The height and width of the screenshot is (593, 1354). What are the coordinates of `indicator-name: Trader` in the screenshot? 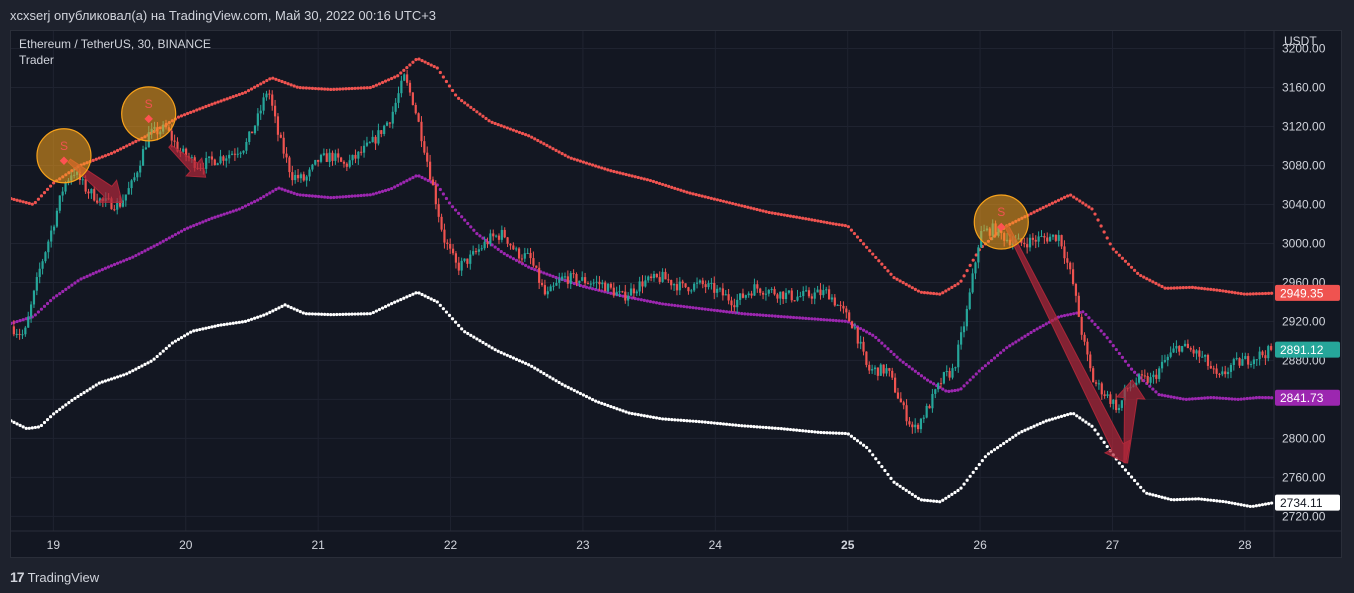 It's located at (36, 60).